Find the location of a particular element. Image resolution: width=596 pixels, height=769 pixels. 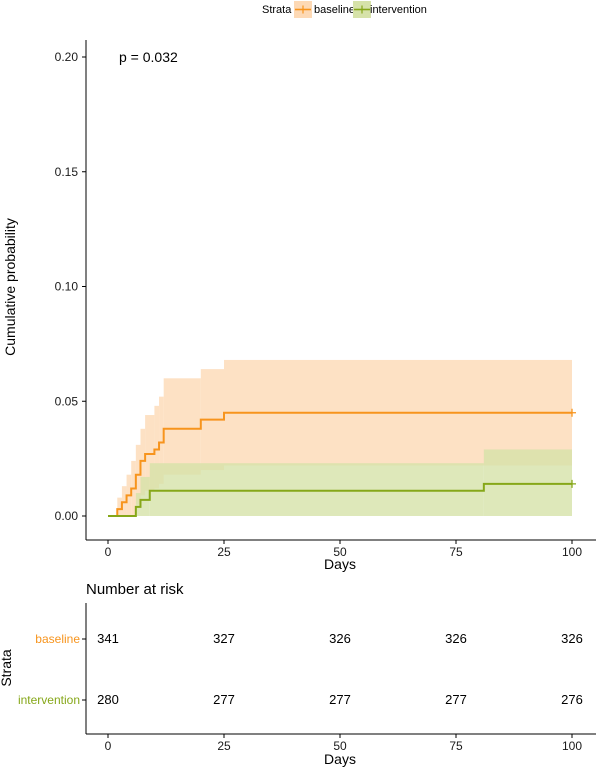

risk-x-tick-label: 100 is located at coordinates (572, 746).